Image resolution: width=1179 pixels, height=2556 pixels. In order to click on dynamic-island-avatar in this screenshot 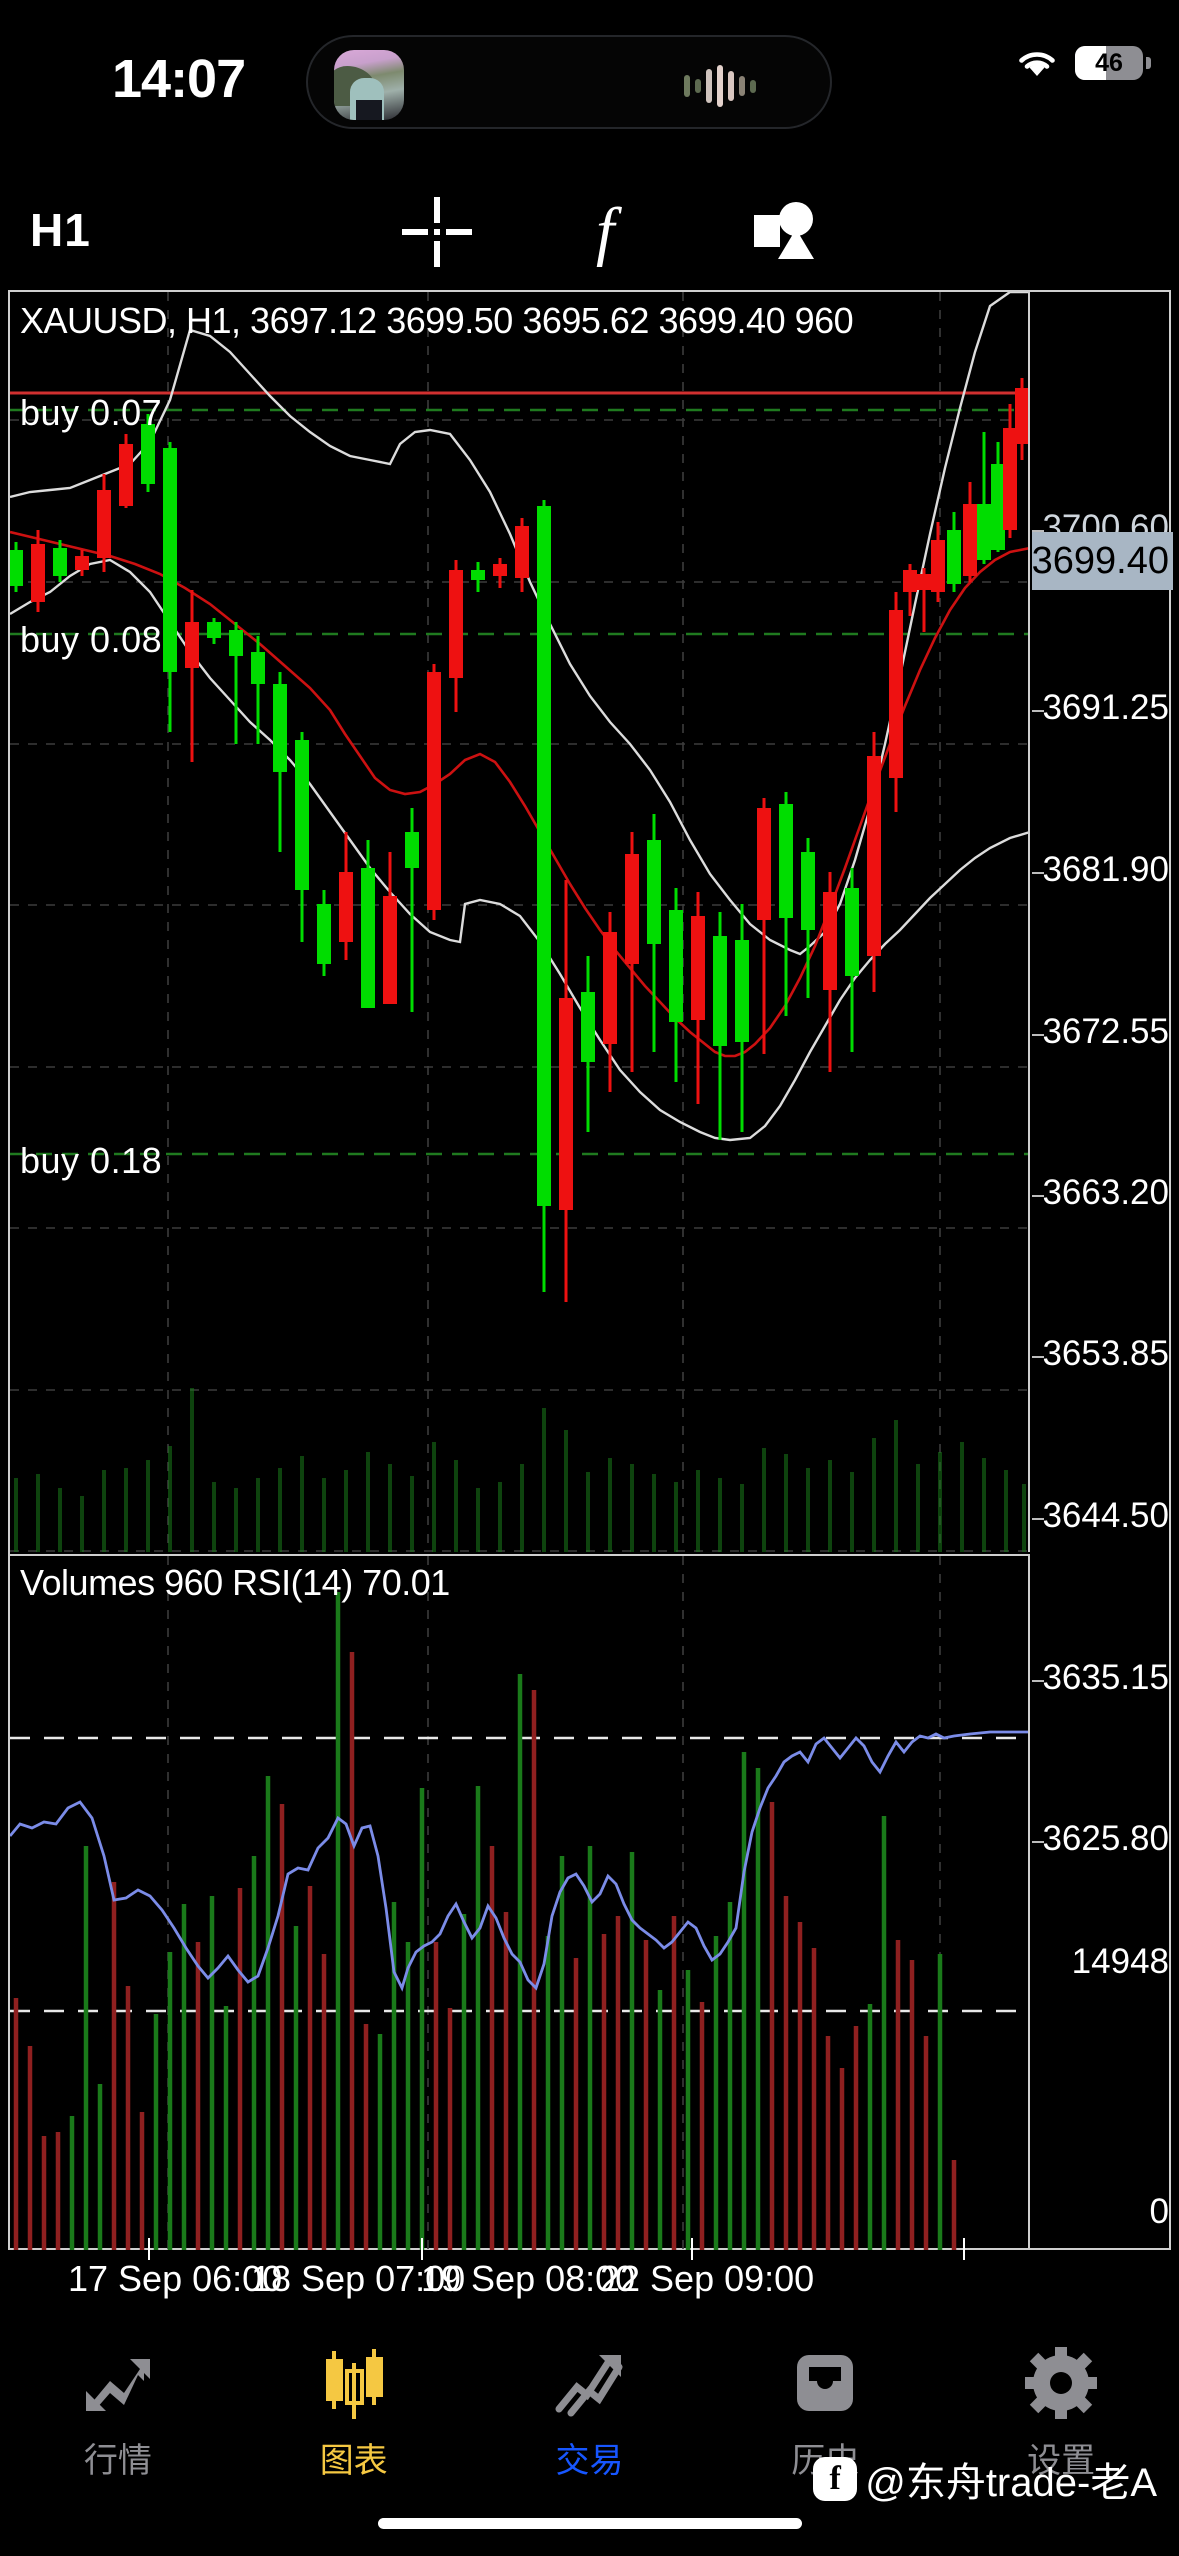, I will do `click(369, 85)`.